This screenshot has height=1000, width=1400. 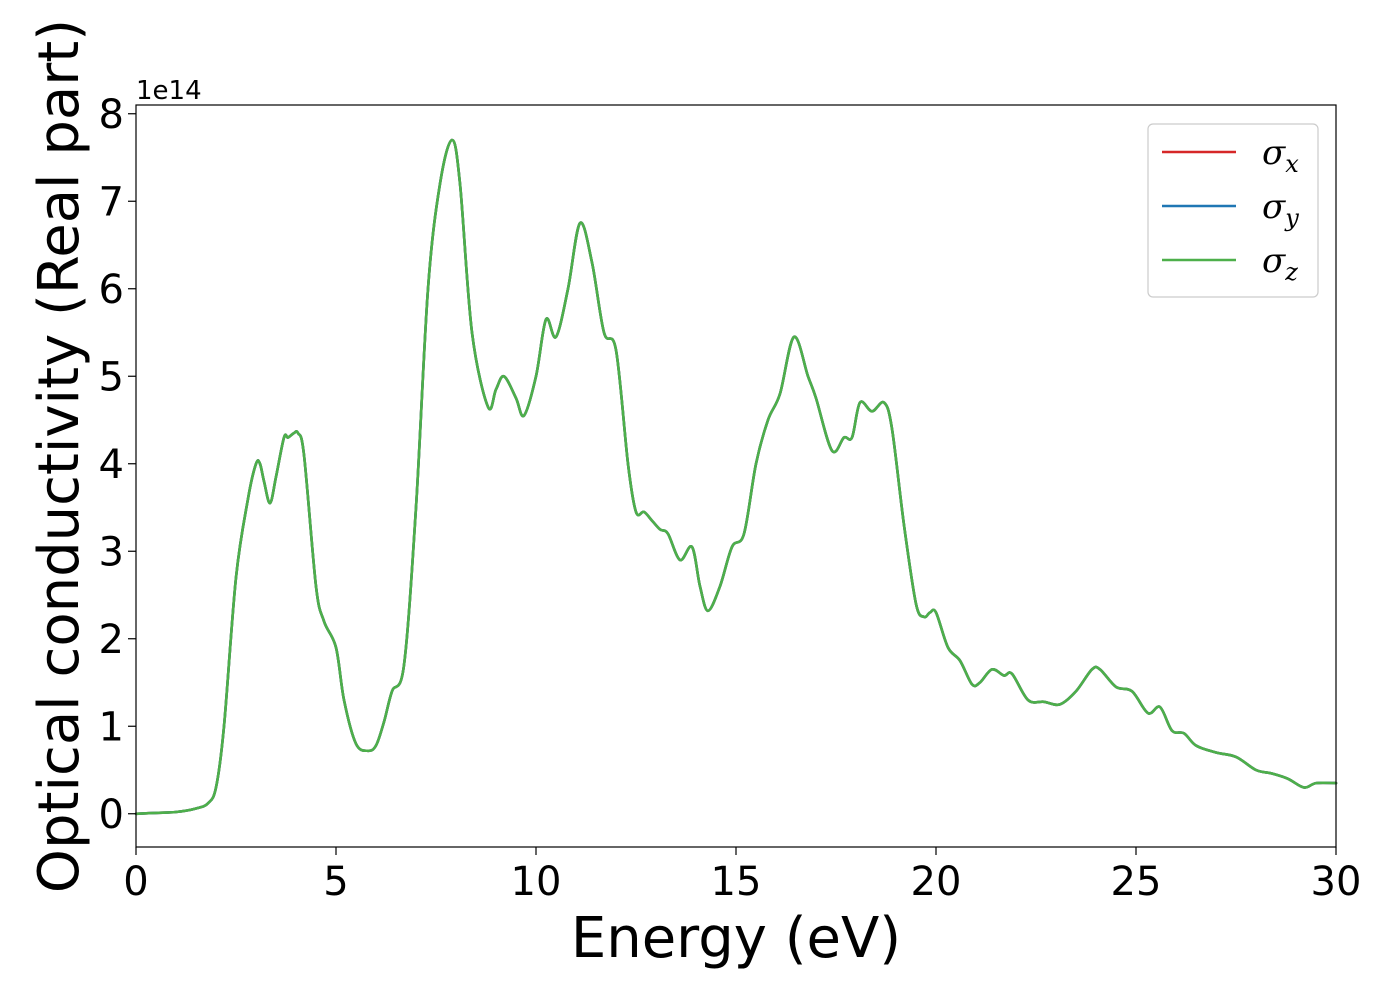 What do you see at coordinates (111, 202) in the screenshot?
I see `y-tick-label: 7` at bounding box center [111, 202].